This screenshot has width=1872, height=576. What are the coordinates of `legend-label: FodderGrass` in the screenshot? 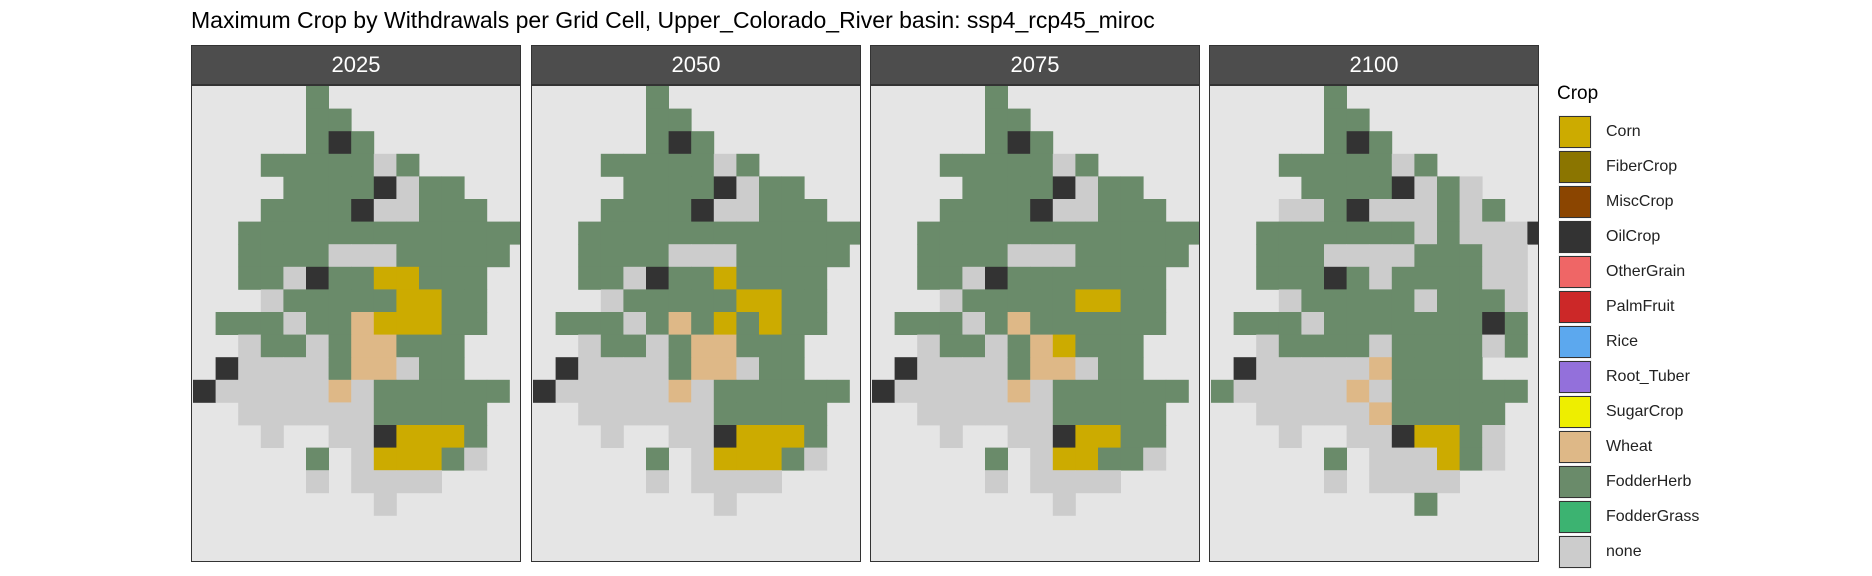 It's located at (1653, 516).